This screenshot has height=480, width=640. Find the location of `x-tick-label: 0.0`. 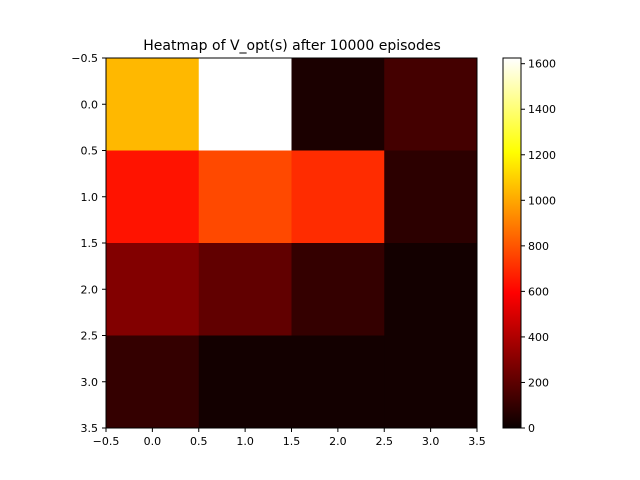

x-tick-label: 0.0 is located at coordinates (153, 441).